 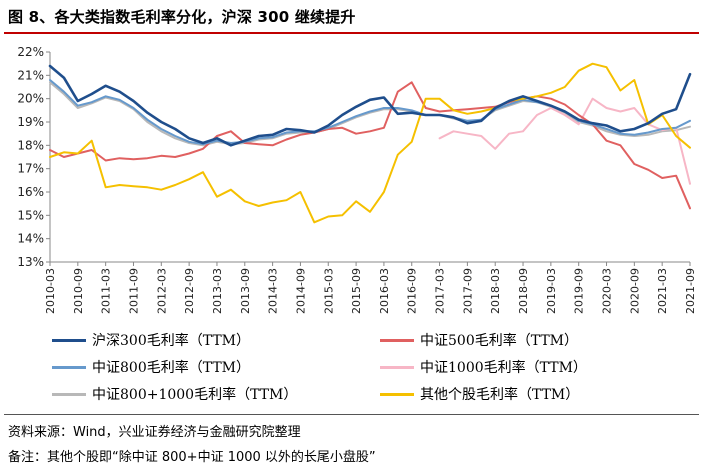 I want to click on y-tick-label: 16%, so click(x=30, y=192).